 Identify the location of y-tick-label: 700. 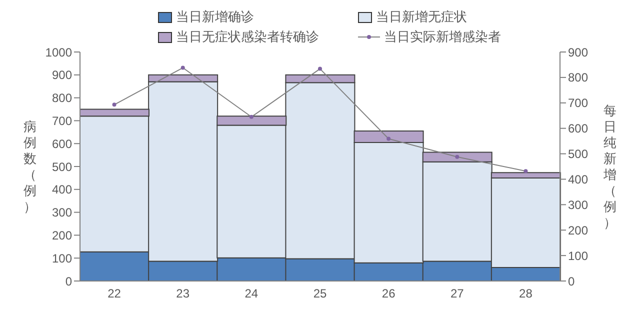
(62, 121).